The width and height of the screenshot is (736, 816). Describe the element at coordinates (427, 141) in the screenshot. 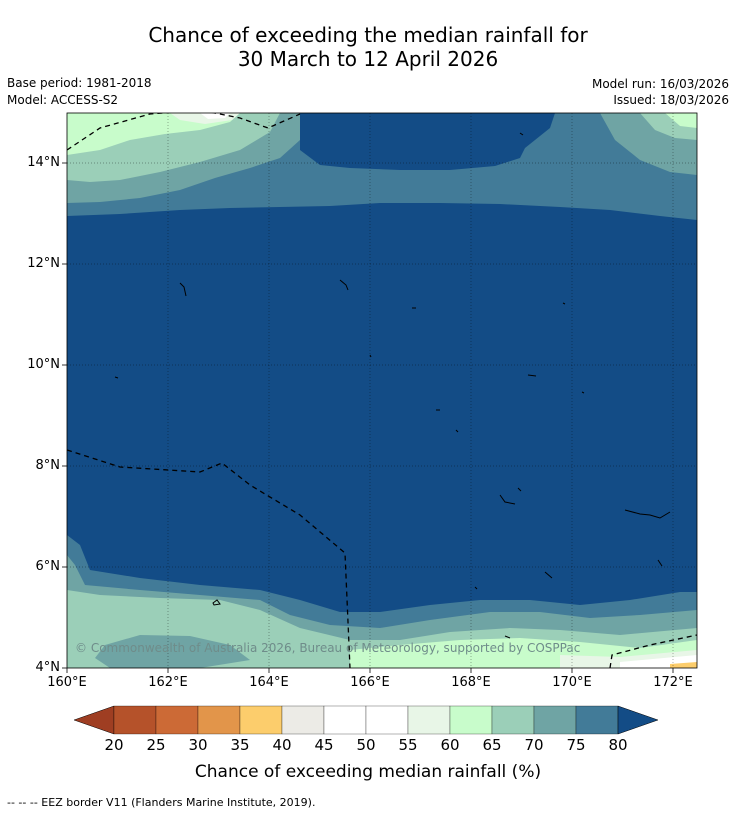

I see `north-deep-lobe` at that location.